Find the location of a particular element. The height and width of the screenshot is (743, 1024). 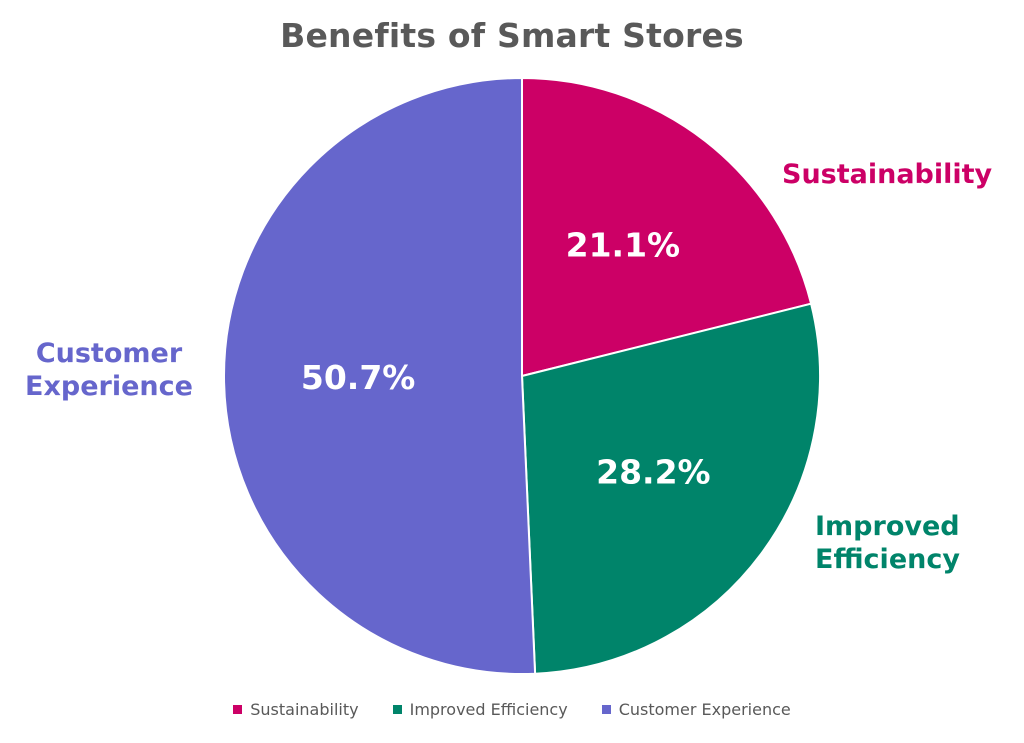

pie-slice-improved-efficiency is located at coordinates (670, 488).